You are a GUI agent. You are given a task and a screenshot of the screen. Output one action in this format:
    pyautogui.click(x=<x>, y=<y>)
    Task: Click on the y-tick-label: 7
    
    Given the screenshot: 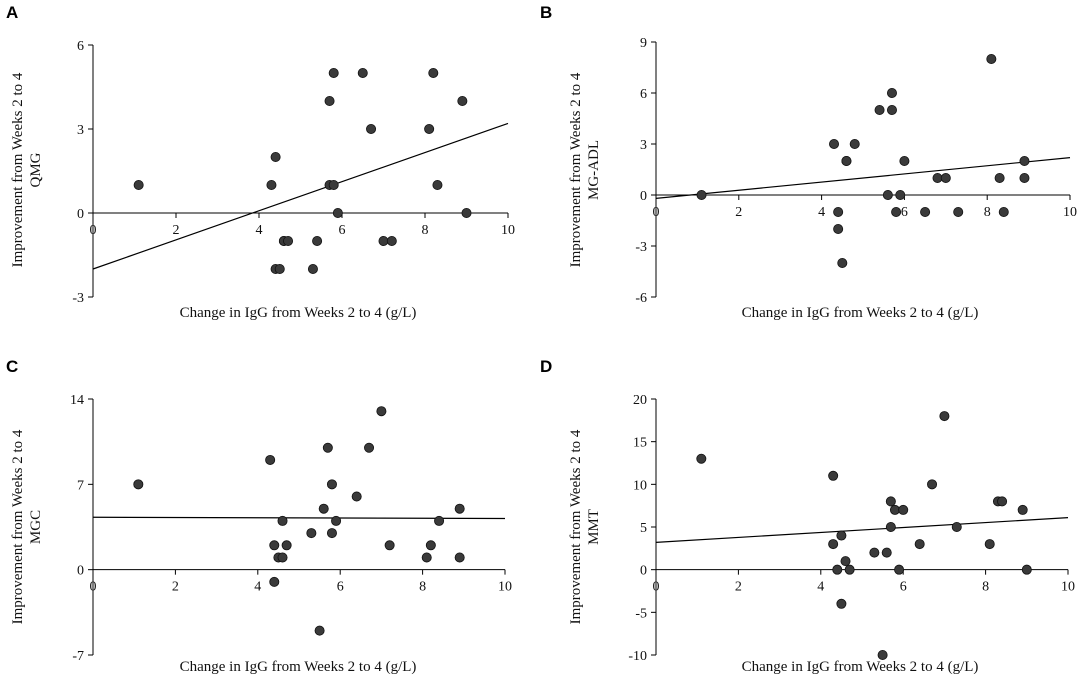 What is the action you would take?
    pyautogui.click(x=80, y=485)
    